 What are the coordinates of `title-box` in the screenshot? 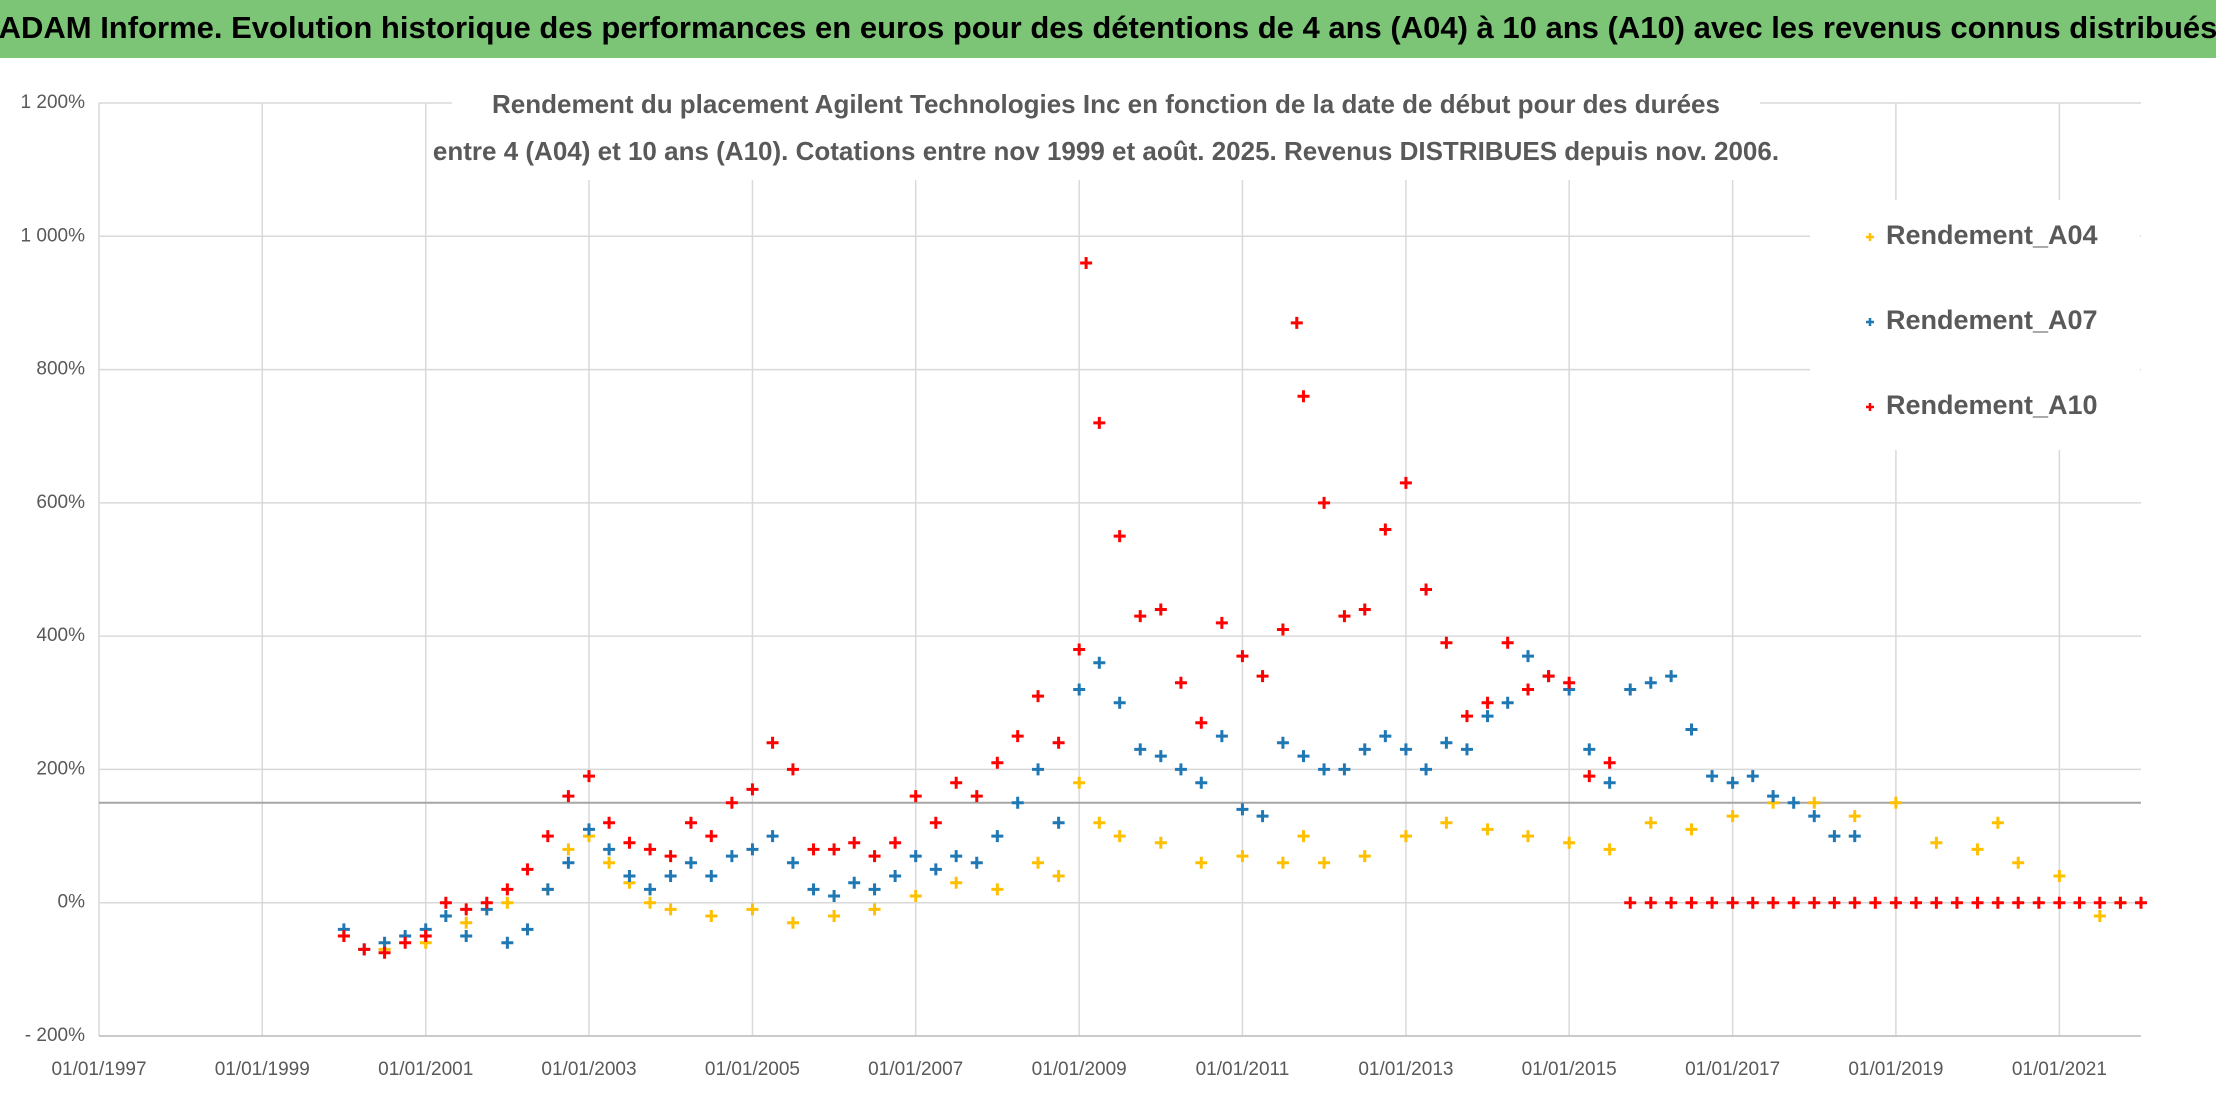 It's located at (1106, 132).